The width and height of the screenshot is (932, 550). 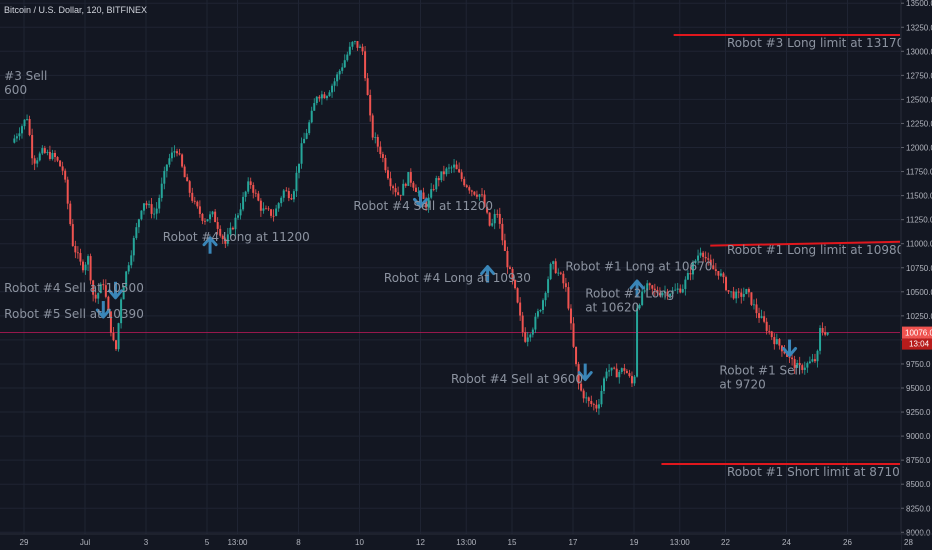 I want to click on time-tick-label: Jul, so click(x=85, y=542).